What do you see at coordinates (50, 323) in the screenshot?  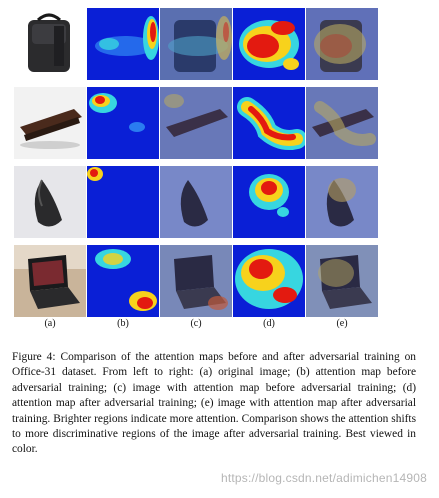 I see `column-label-a: (a)` at bounding box center [50, 323].